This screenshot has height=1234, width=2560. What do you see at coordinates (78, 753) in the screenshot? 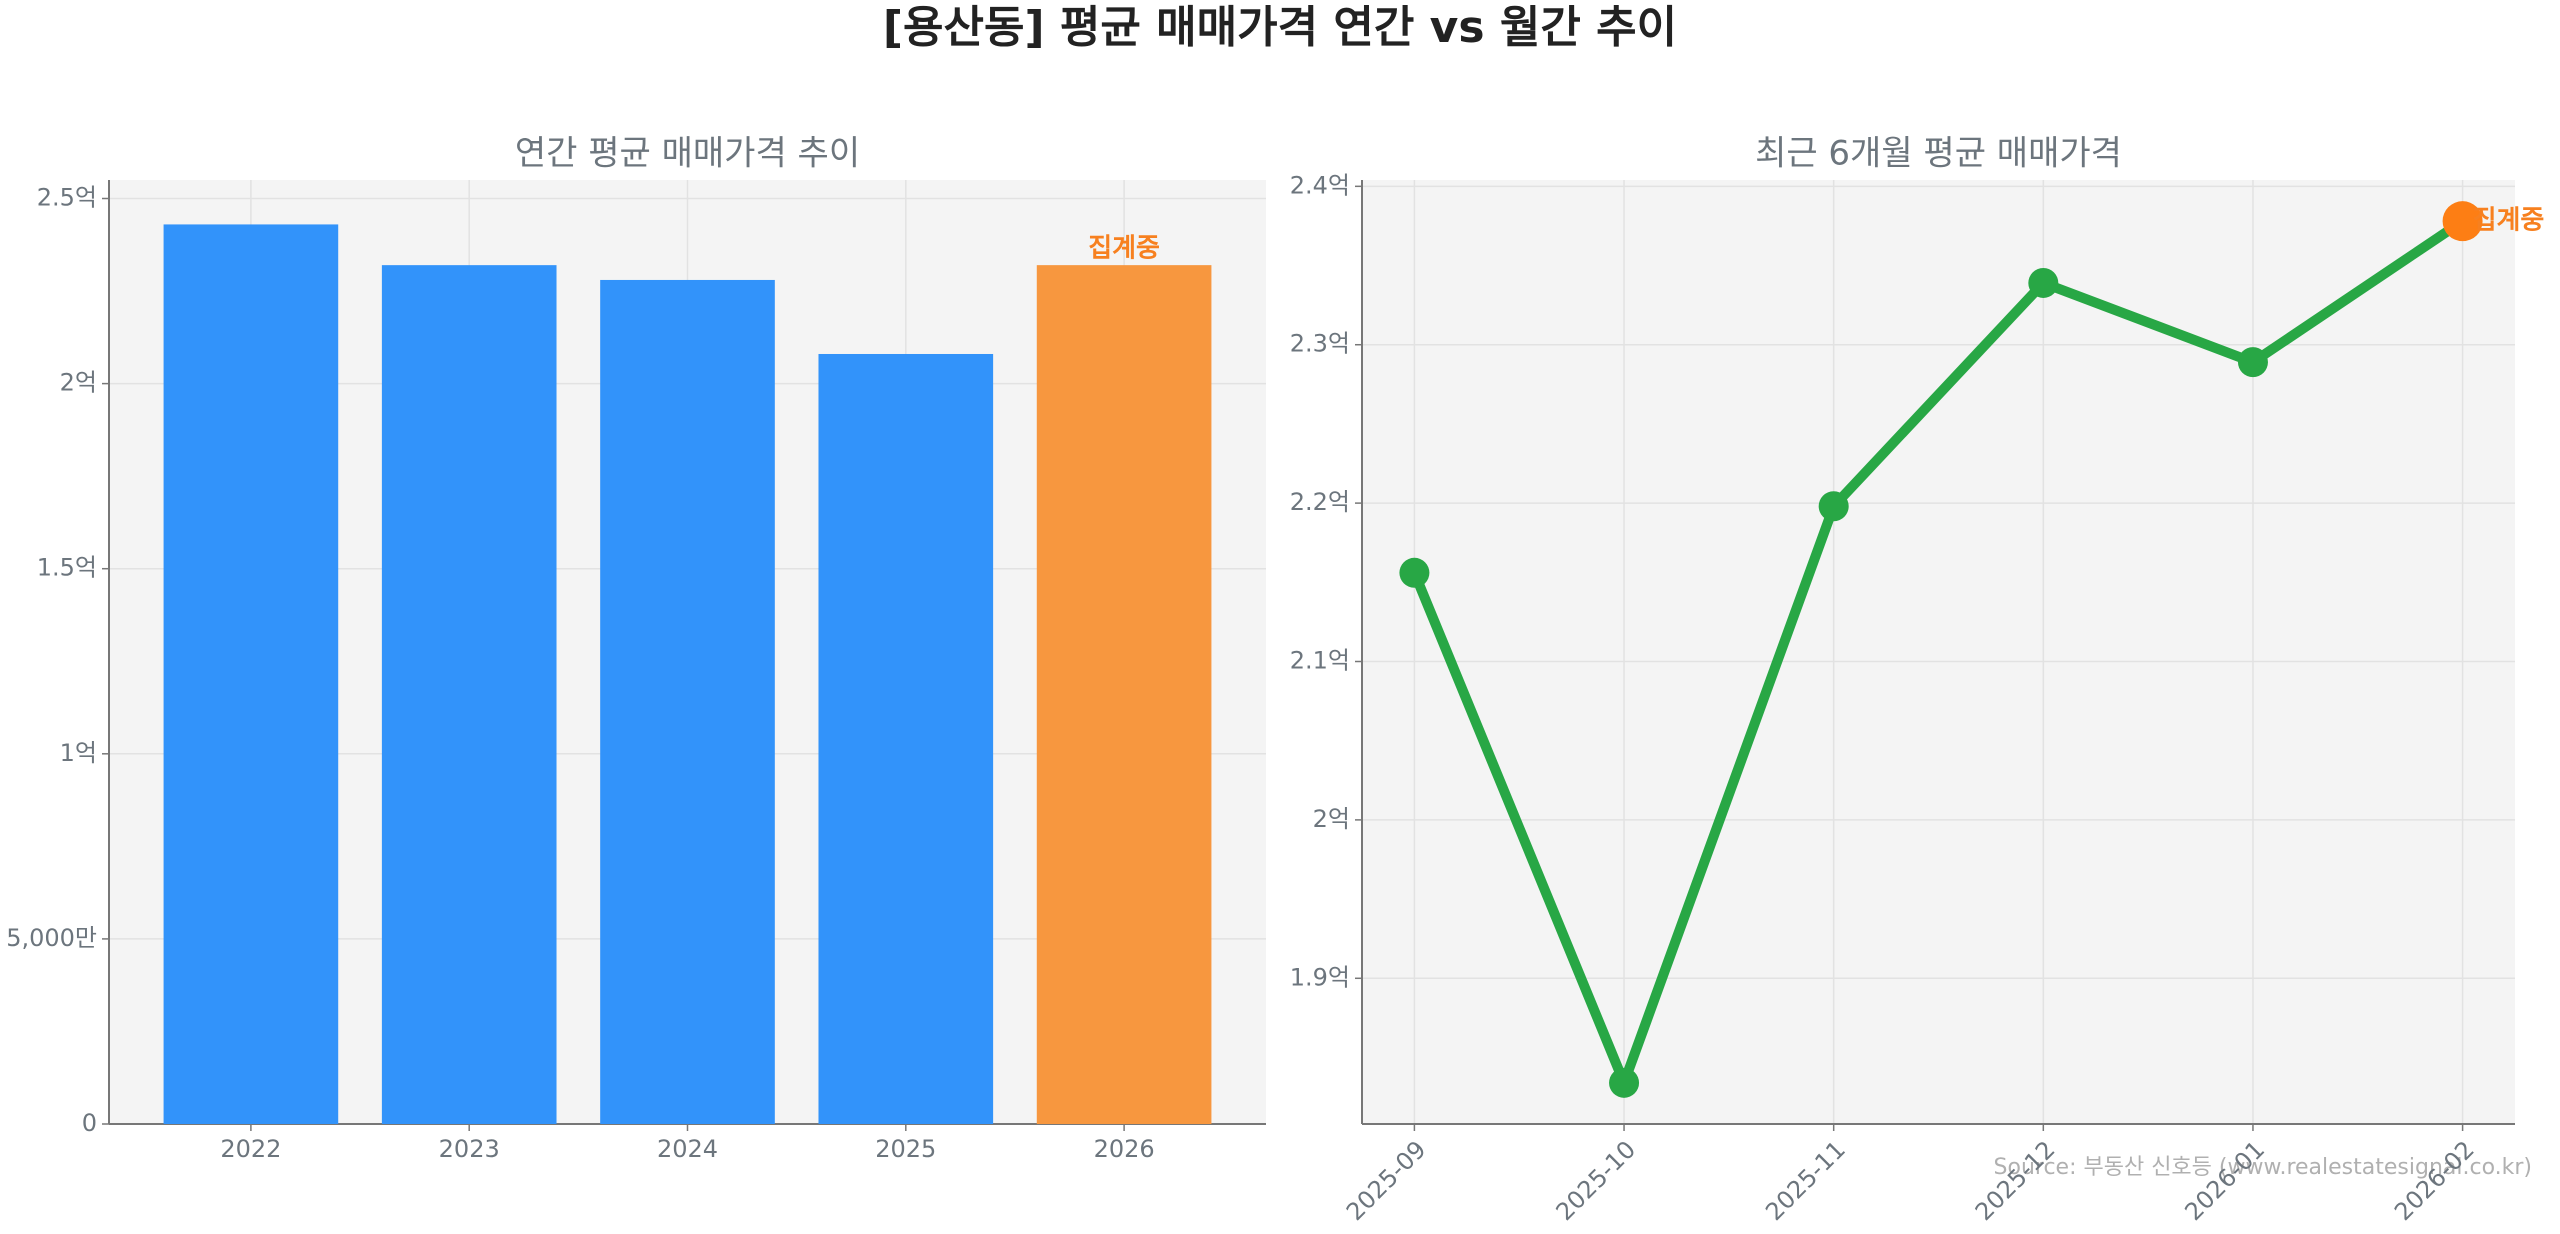
I see `y-tick-label: 1억` at bounding box center [78, 753].